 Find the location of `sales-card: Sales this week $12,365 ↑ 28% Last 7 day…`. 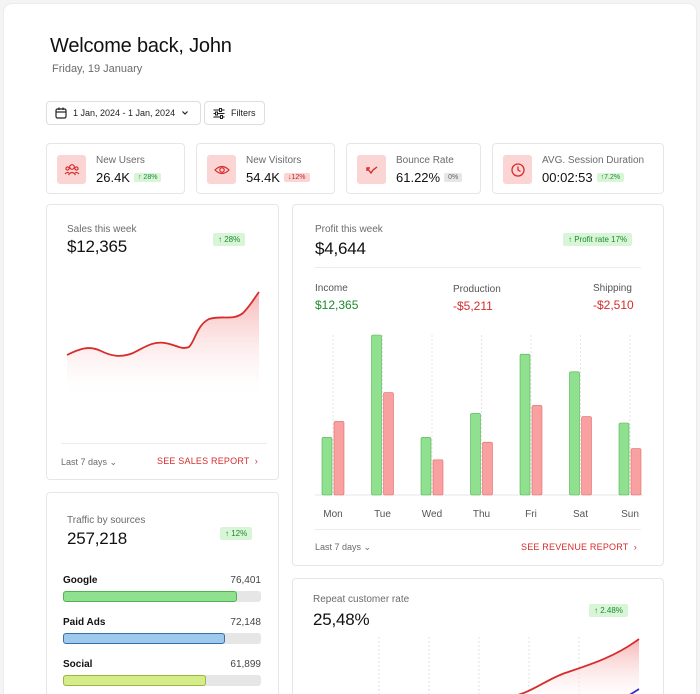

sales-card: Sales this week $12,365 ↑ 28% Last 7 day… is located at coordinates (162, 342).